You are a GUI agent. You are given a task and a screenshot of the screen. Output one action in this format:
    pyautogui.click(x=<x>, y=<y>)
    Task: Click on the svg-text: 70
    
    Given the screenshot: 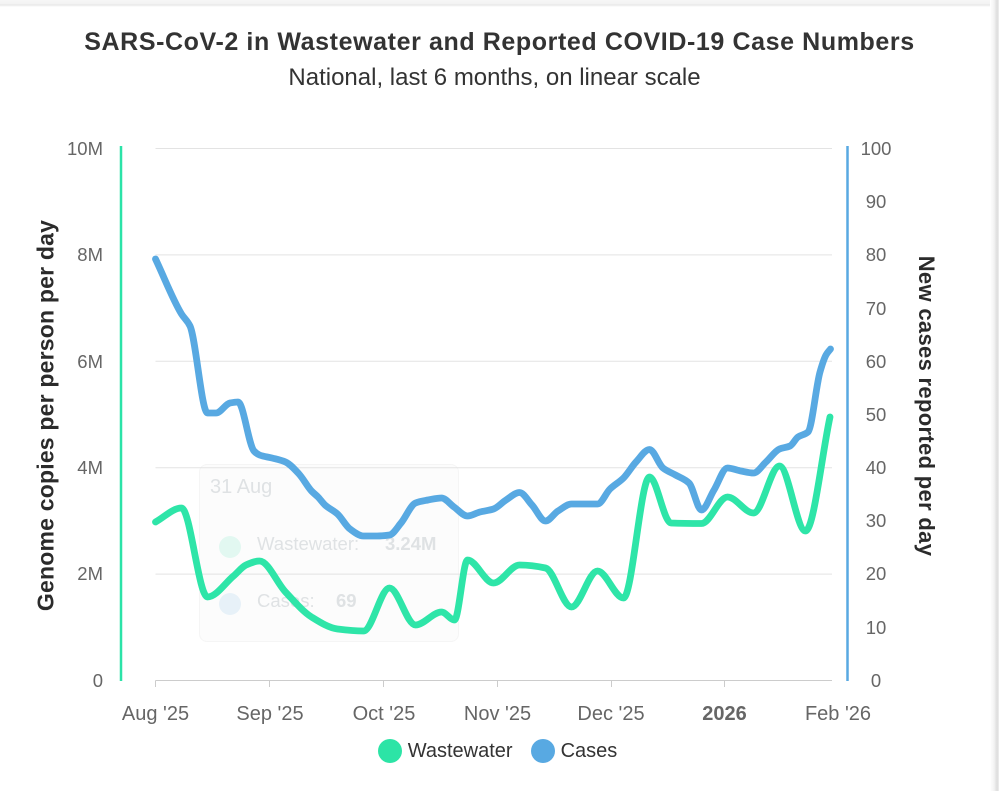 What is the action you would take?
    pyautogui.click(x=876, y=308)
    